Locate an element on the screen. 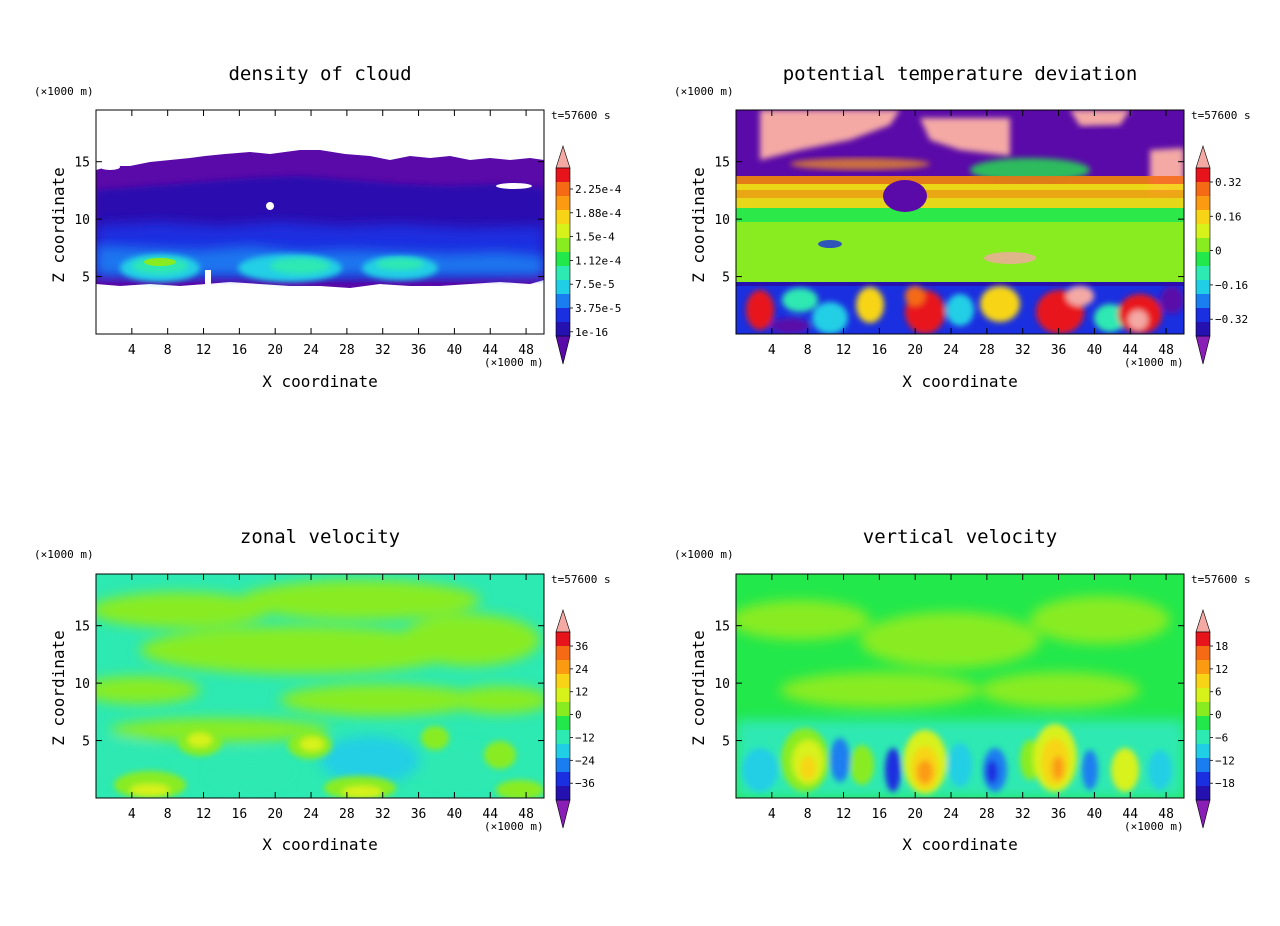  x-tick-label: 16 is located at coordinates (880, 350).